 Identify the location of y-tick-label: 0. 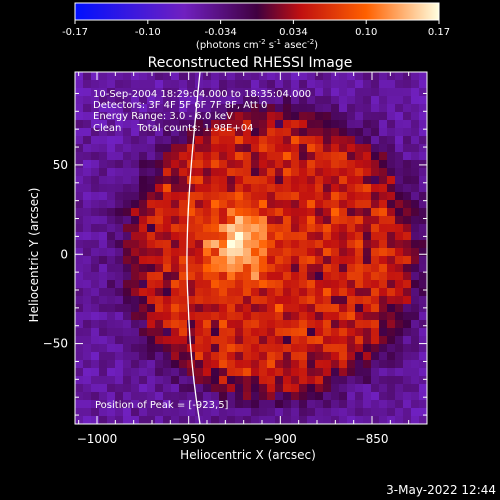
(64, 254).